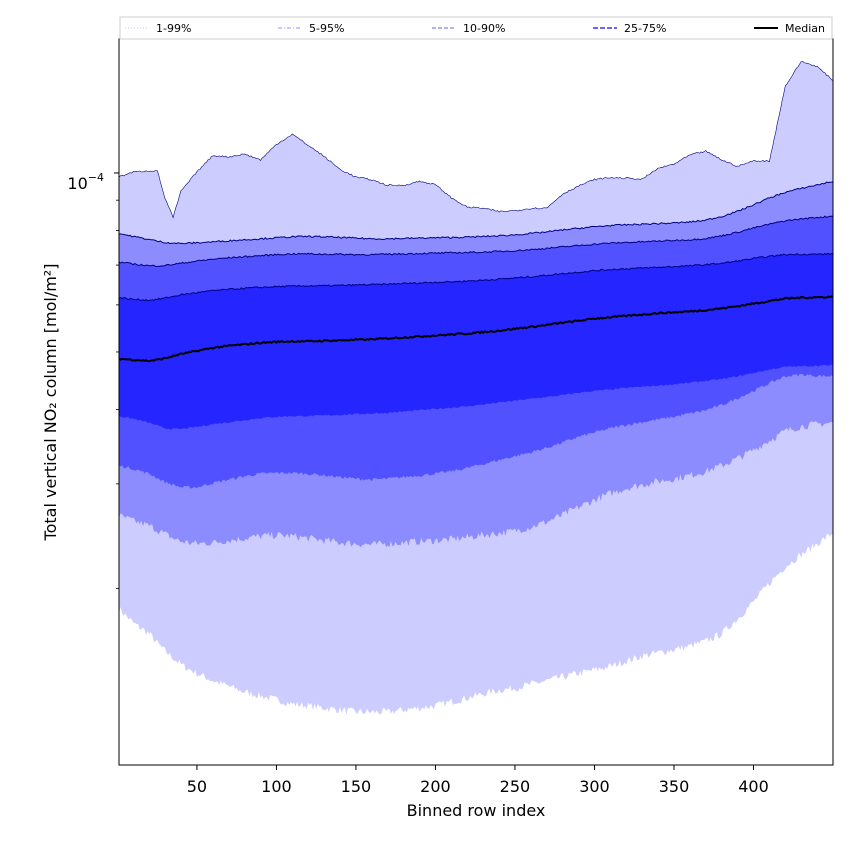 Image resolution: width=850 pixels, height=850 pixels. Describe the element at coordinates (276, 786) in the screenshot. I see `x-tick-label: 100` at that location.